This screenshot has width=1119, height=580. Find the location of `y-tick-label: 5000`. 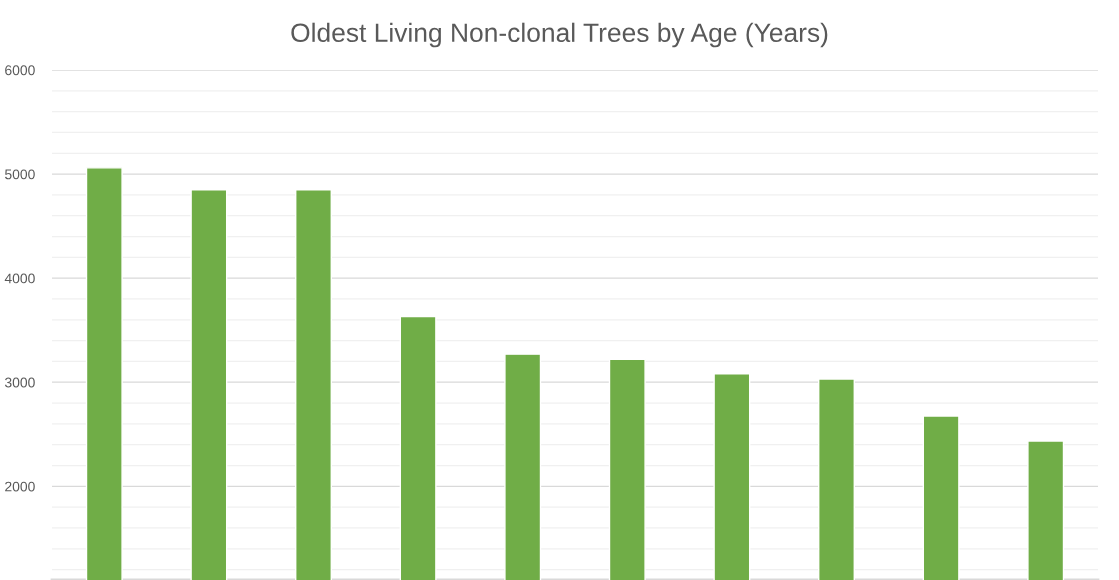

y-tick-label: 5000 is located at coordinates (19, 174).